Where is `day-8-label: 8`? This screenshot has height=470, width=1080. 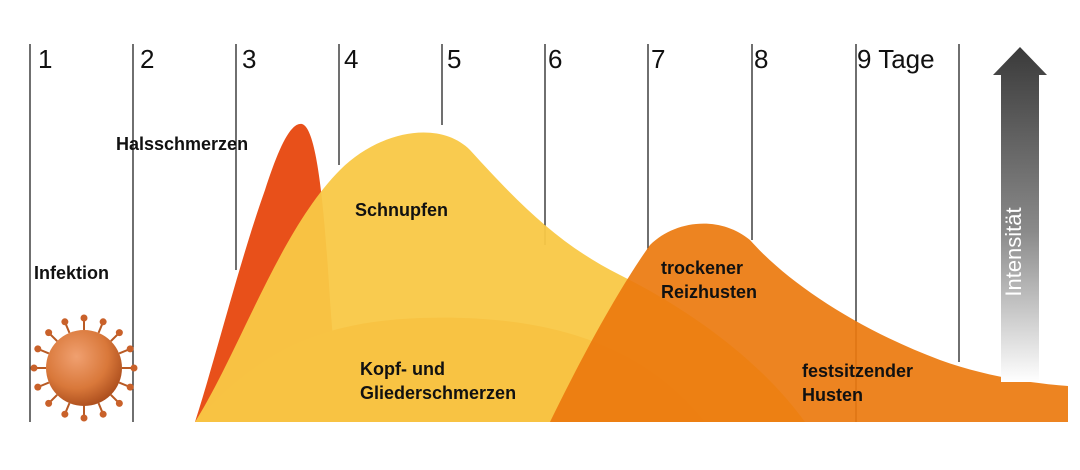 day-8-label: 8 is located at coordinates (761, 59).